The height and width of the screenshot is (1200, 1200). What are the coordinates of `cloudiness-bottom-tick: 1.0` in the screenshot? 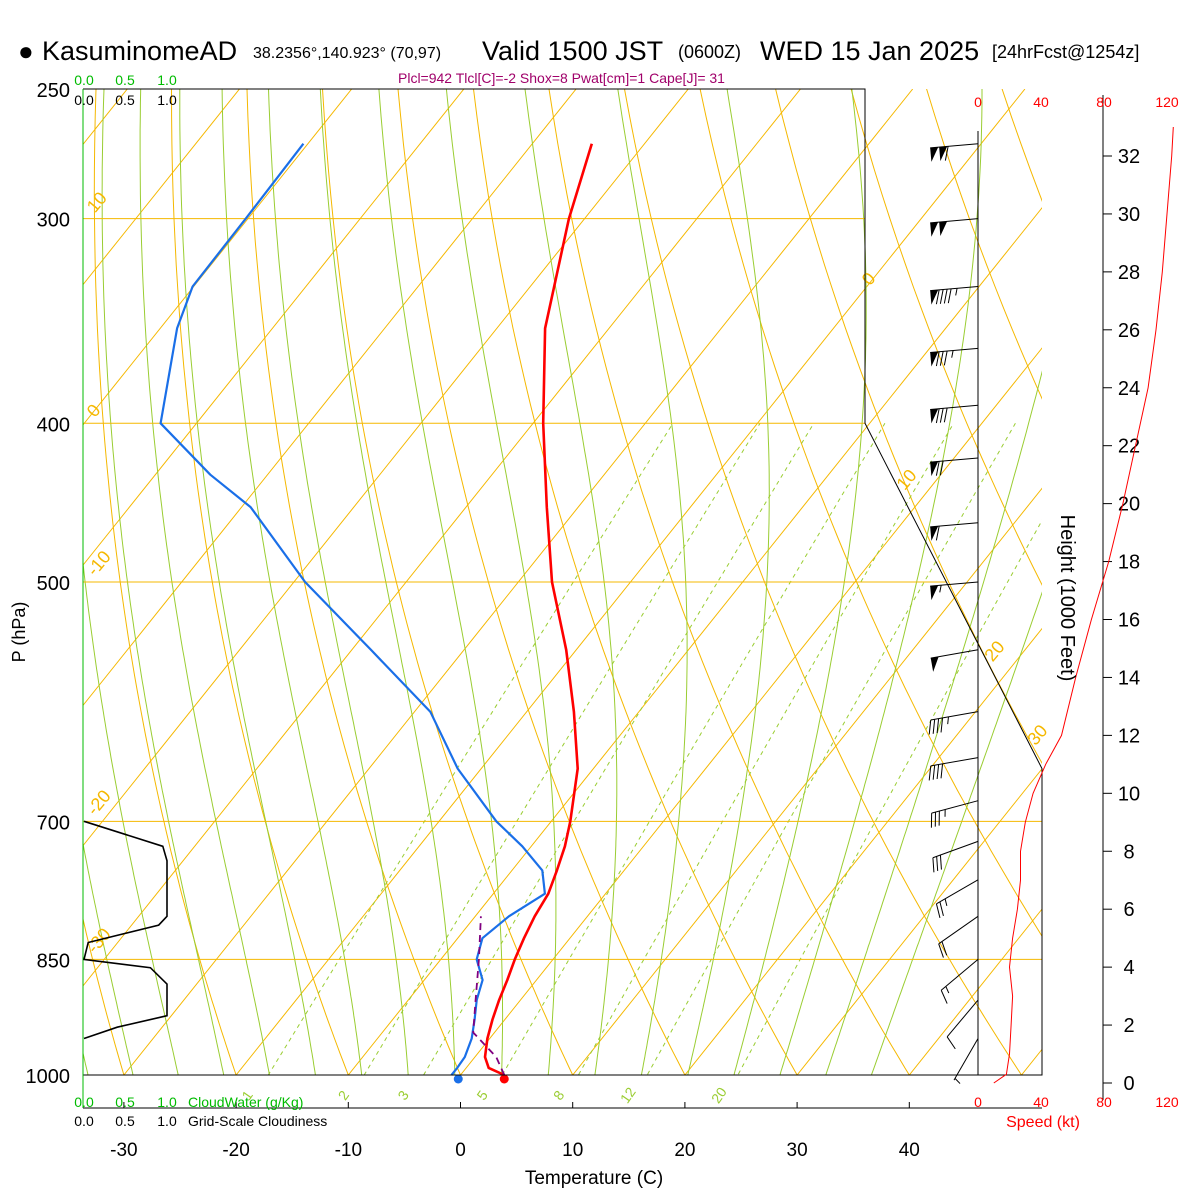 It's located at (167, 1121).